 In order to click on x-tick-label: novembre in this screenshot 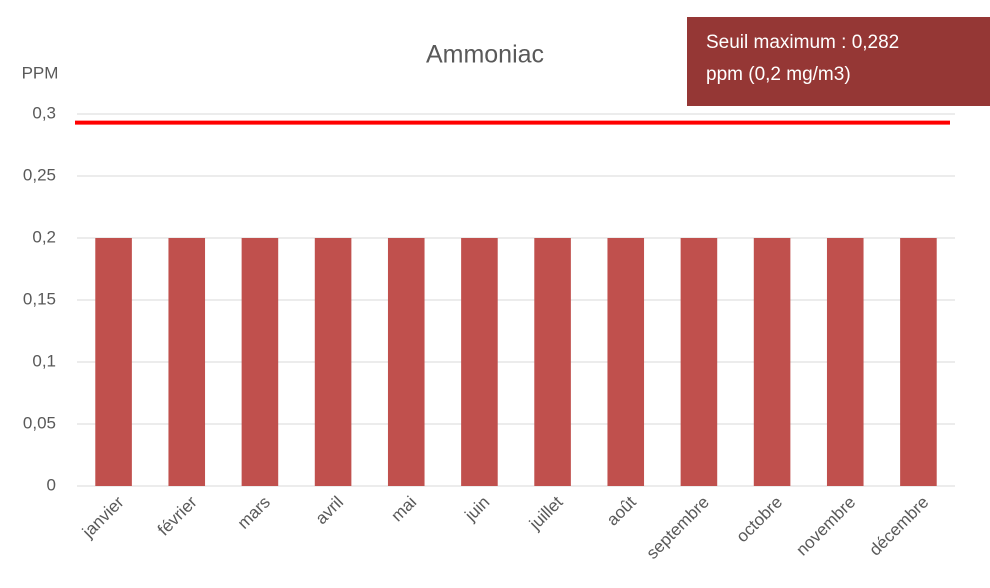, I will do `click(825, 526)`.